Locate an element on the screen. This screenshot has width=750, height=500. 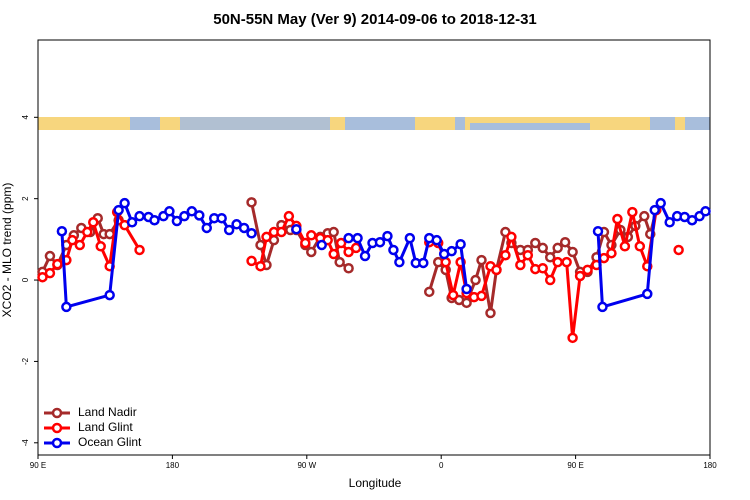
x-tick-label: 90 W is located at coordinates (306, 465).